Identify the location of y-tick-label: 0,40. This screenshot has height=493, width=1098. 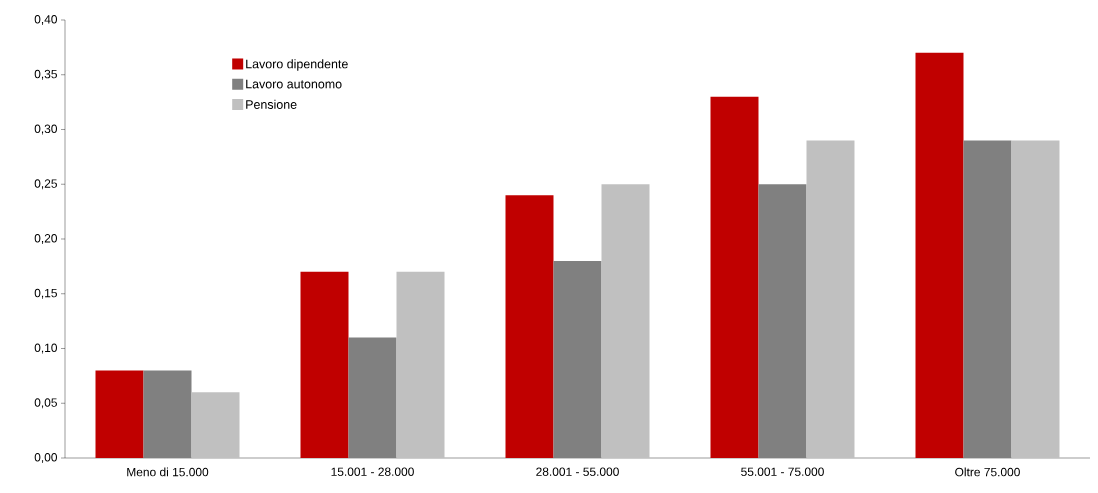
(46, 20).